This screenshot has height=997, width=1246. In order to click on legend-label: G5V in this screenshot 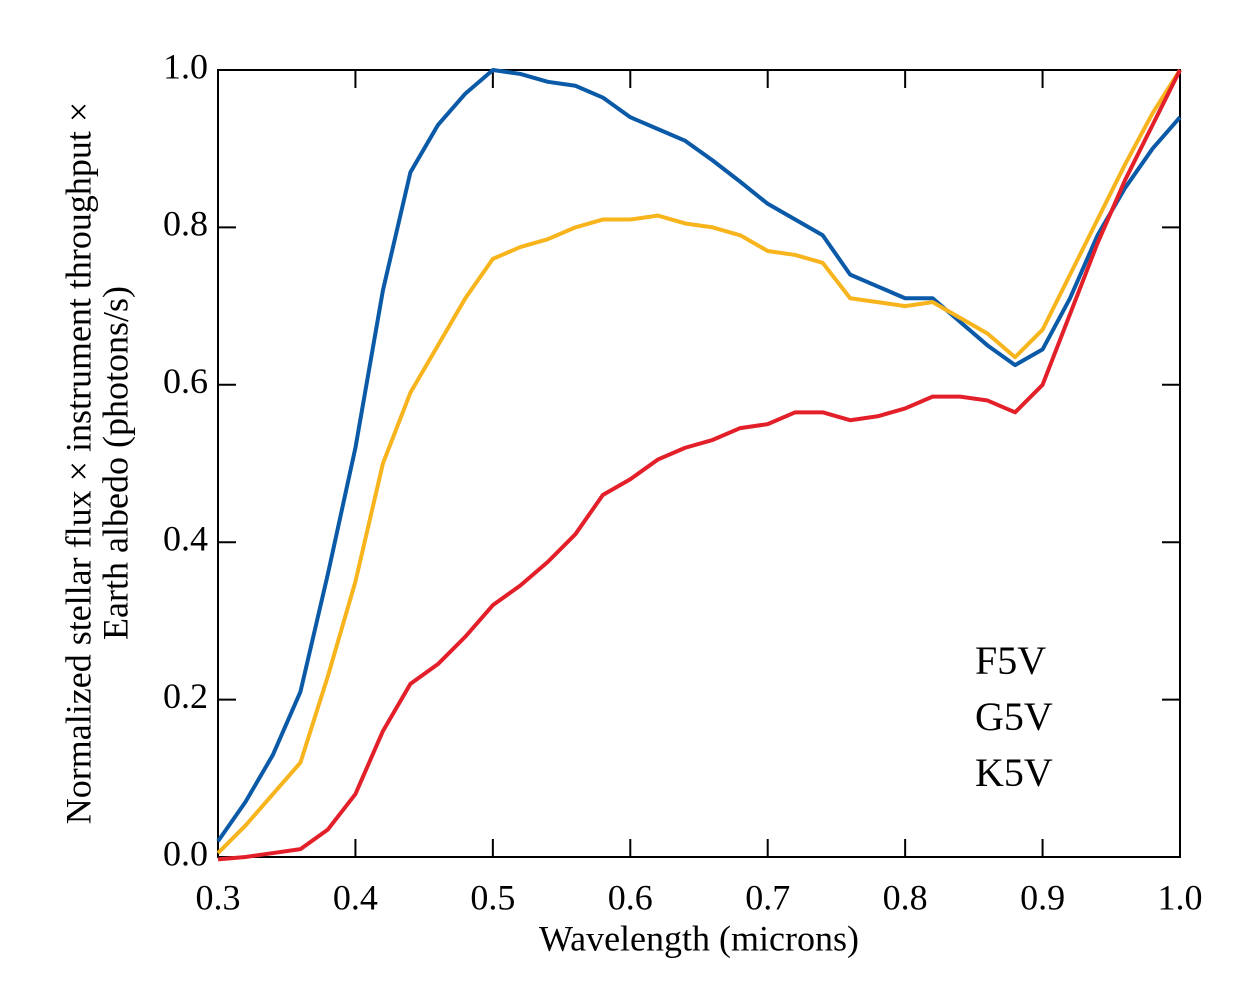, I will do `click(1014, 716)`.